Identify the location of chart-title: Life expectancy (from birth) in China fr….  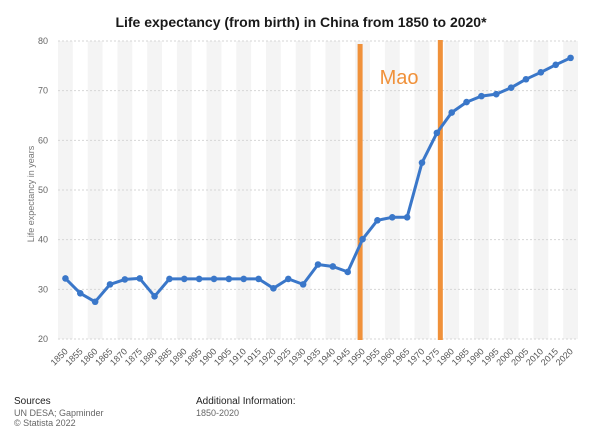
(301, 22).